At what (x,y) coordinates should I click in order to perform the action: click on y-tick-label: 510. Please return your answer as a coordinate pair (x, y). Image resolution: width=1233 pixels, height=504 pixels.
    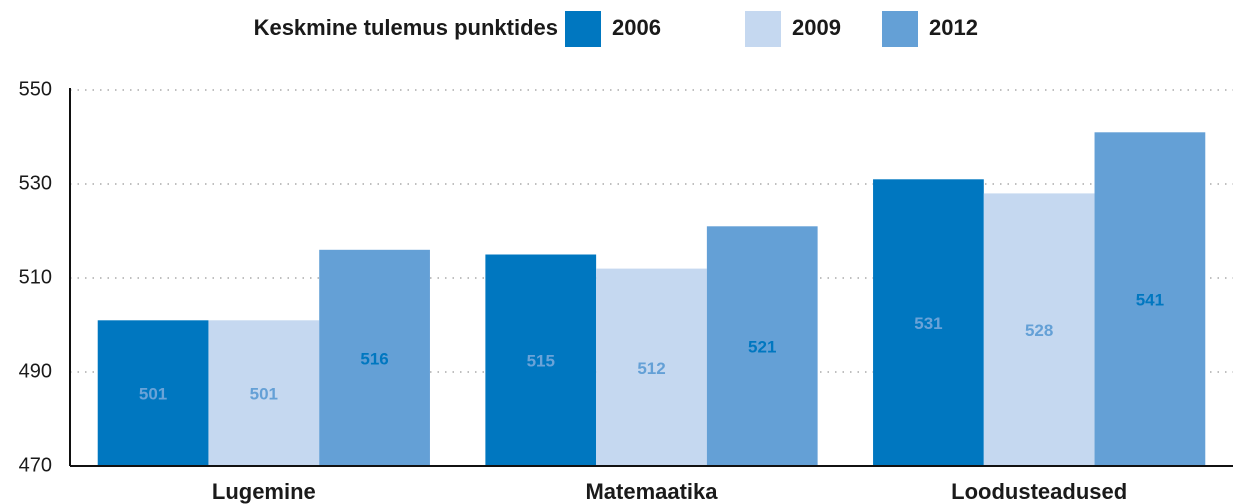
    Looking at the image, I should click on (35, 277).